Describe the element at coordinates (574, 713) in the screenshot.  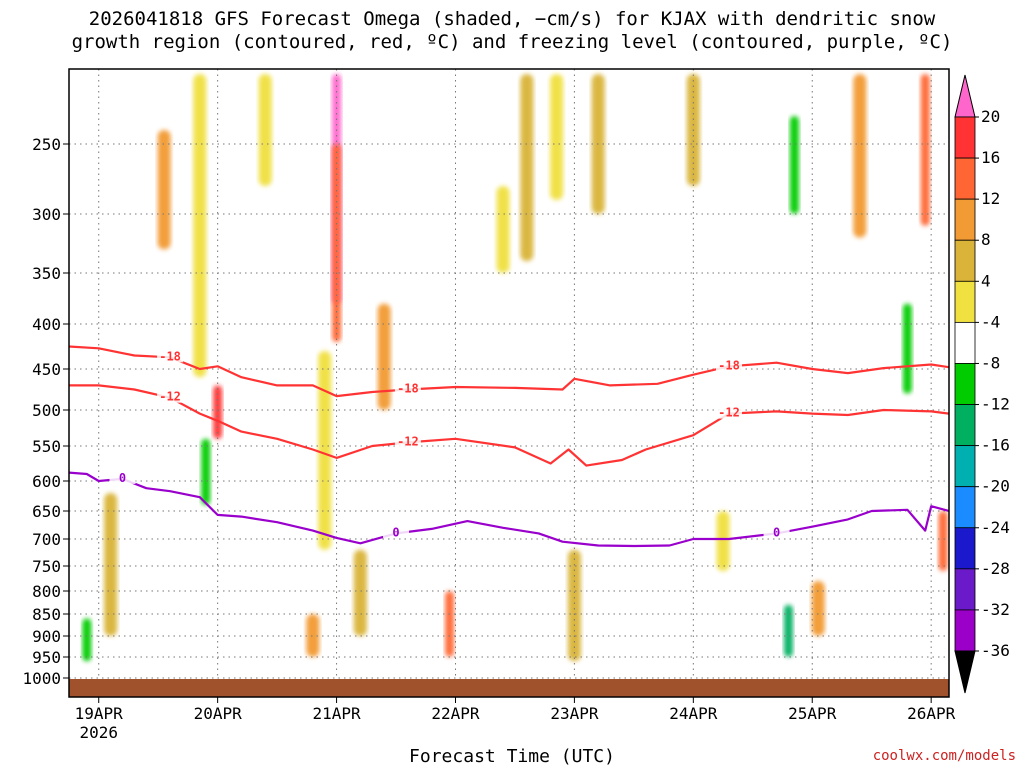
I see `x-tick-label-4: 23APR` at that location.